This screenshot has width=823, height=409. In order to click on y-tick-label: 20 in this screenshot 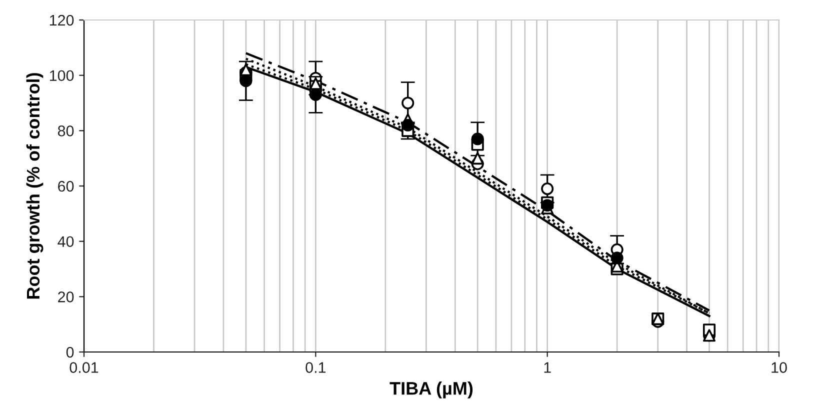, I will do `click(66, 297)`.